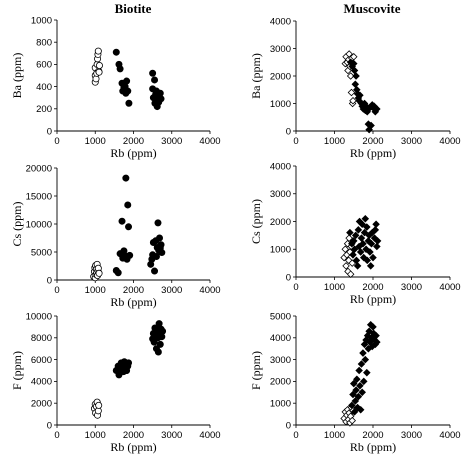  What do you see at coordinates (39, 224) in the screenshot?
I see `y-tick-label: 10000` at bounding box center [39, 224].